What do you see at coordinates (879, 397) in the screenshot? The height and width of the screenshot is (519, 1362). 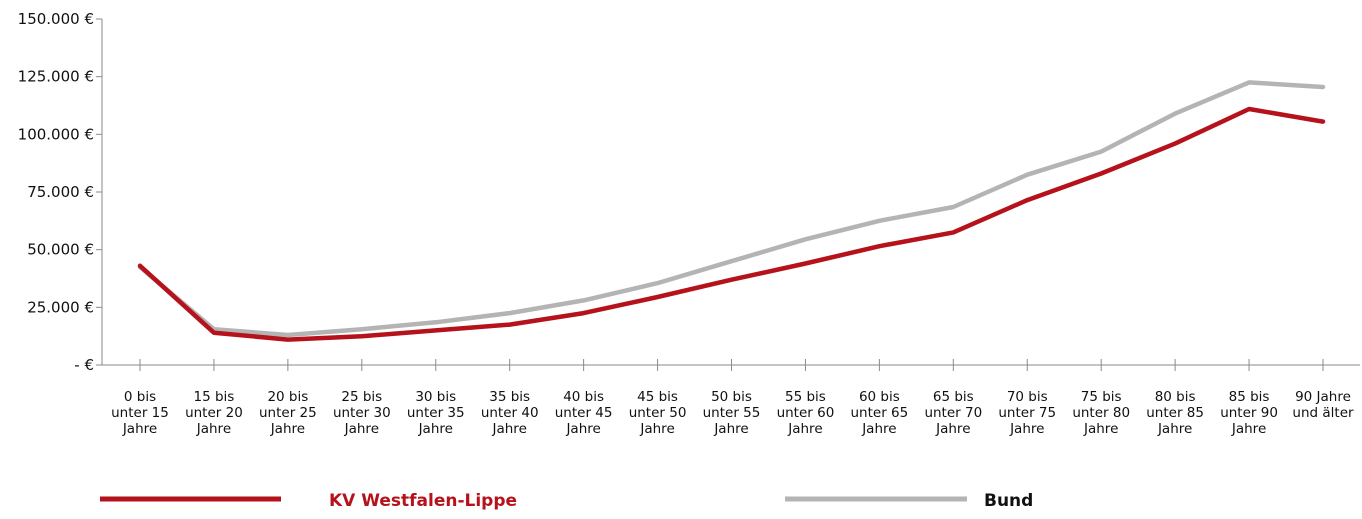 I see `x-tick-label-line: 60 bis` at bounding box center [879, 397].